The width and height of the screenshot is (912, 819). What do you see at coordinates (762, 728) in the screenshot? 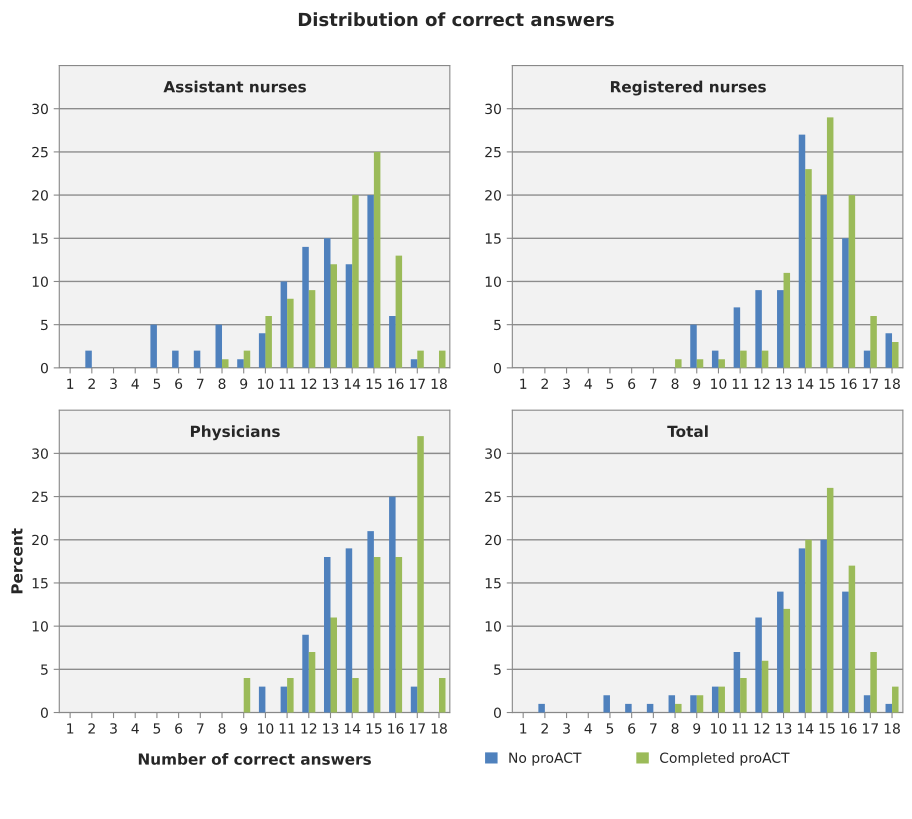
I see `x-tick-label: 12` at bounding box center [762, 728].